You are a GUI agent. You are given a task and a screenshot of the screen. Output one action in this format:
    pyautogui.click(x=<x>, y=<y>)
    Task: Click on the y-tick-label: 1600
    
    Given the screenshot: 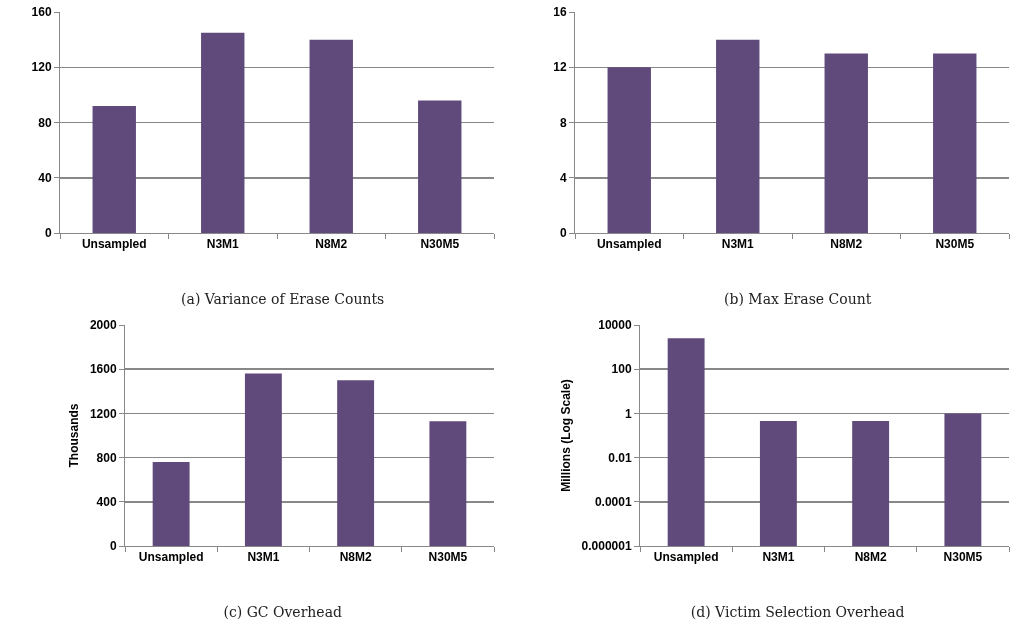 What is the action you would take?
    pyautogui.click(x=103, y=369)
    